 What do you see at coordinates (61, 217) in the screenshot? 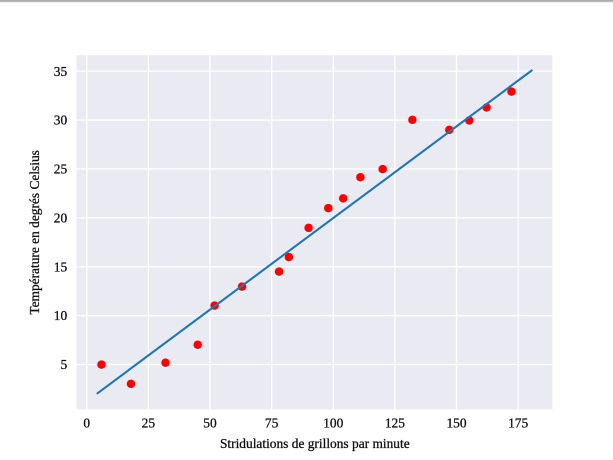
I see `svg-text: 20` at bounding box center [61, 217].